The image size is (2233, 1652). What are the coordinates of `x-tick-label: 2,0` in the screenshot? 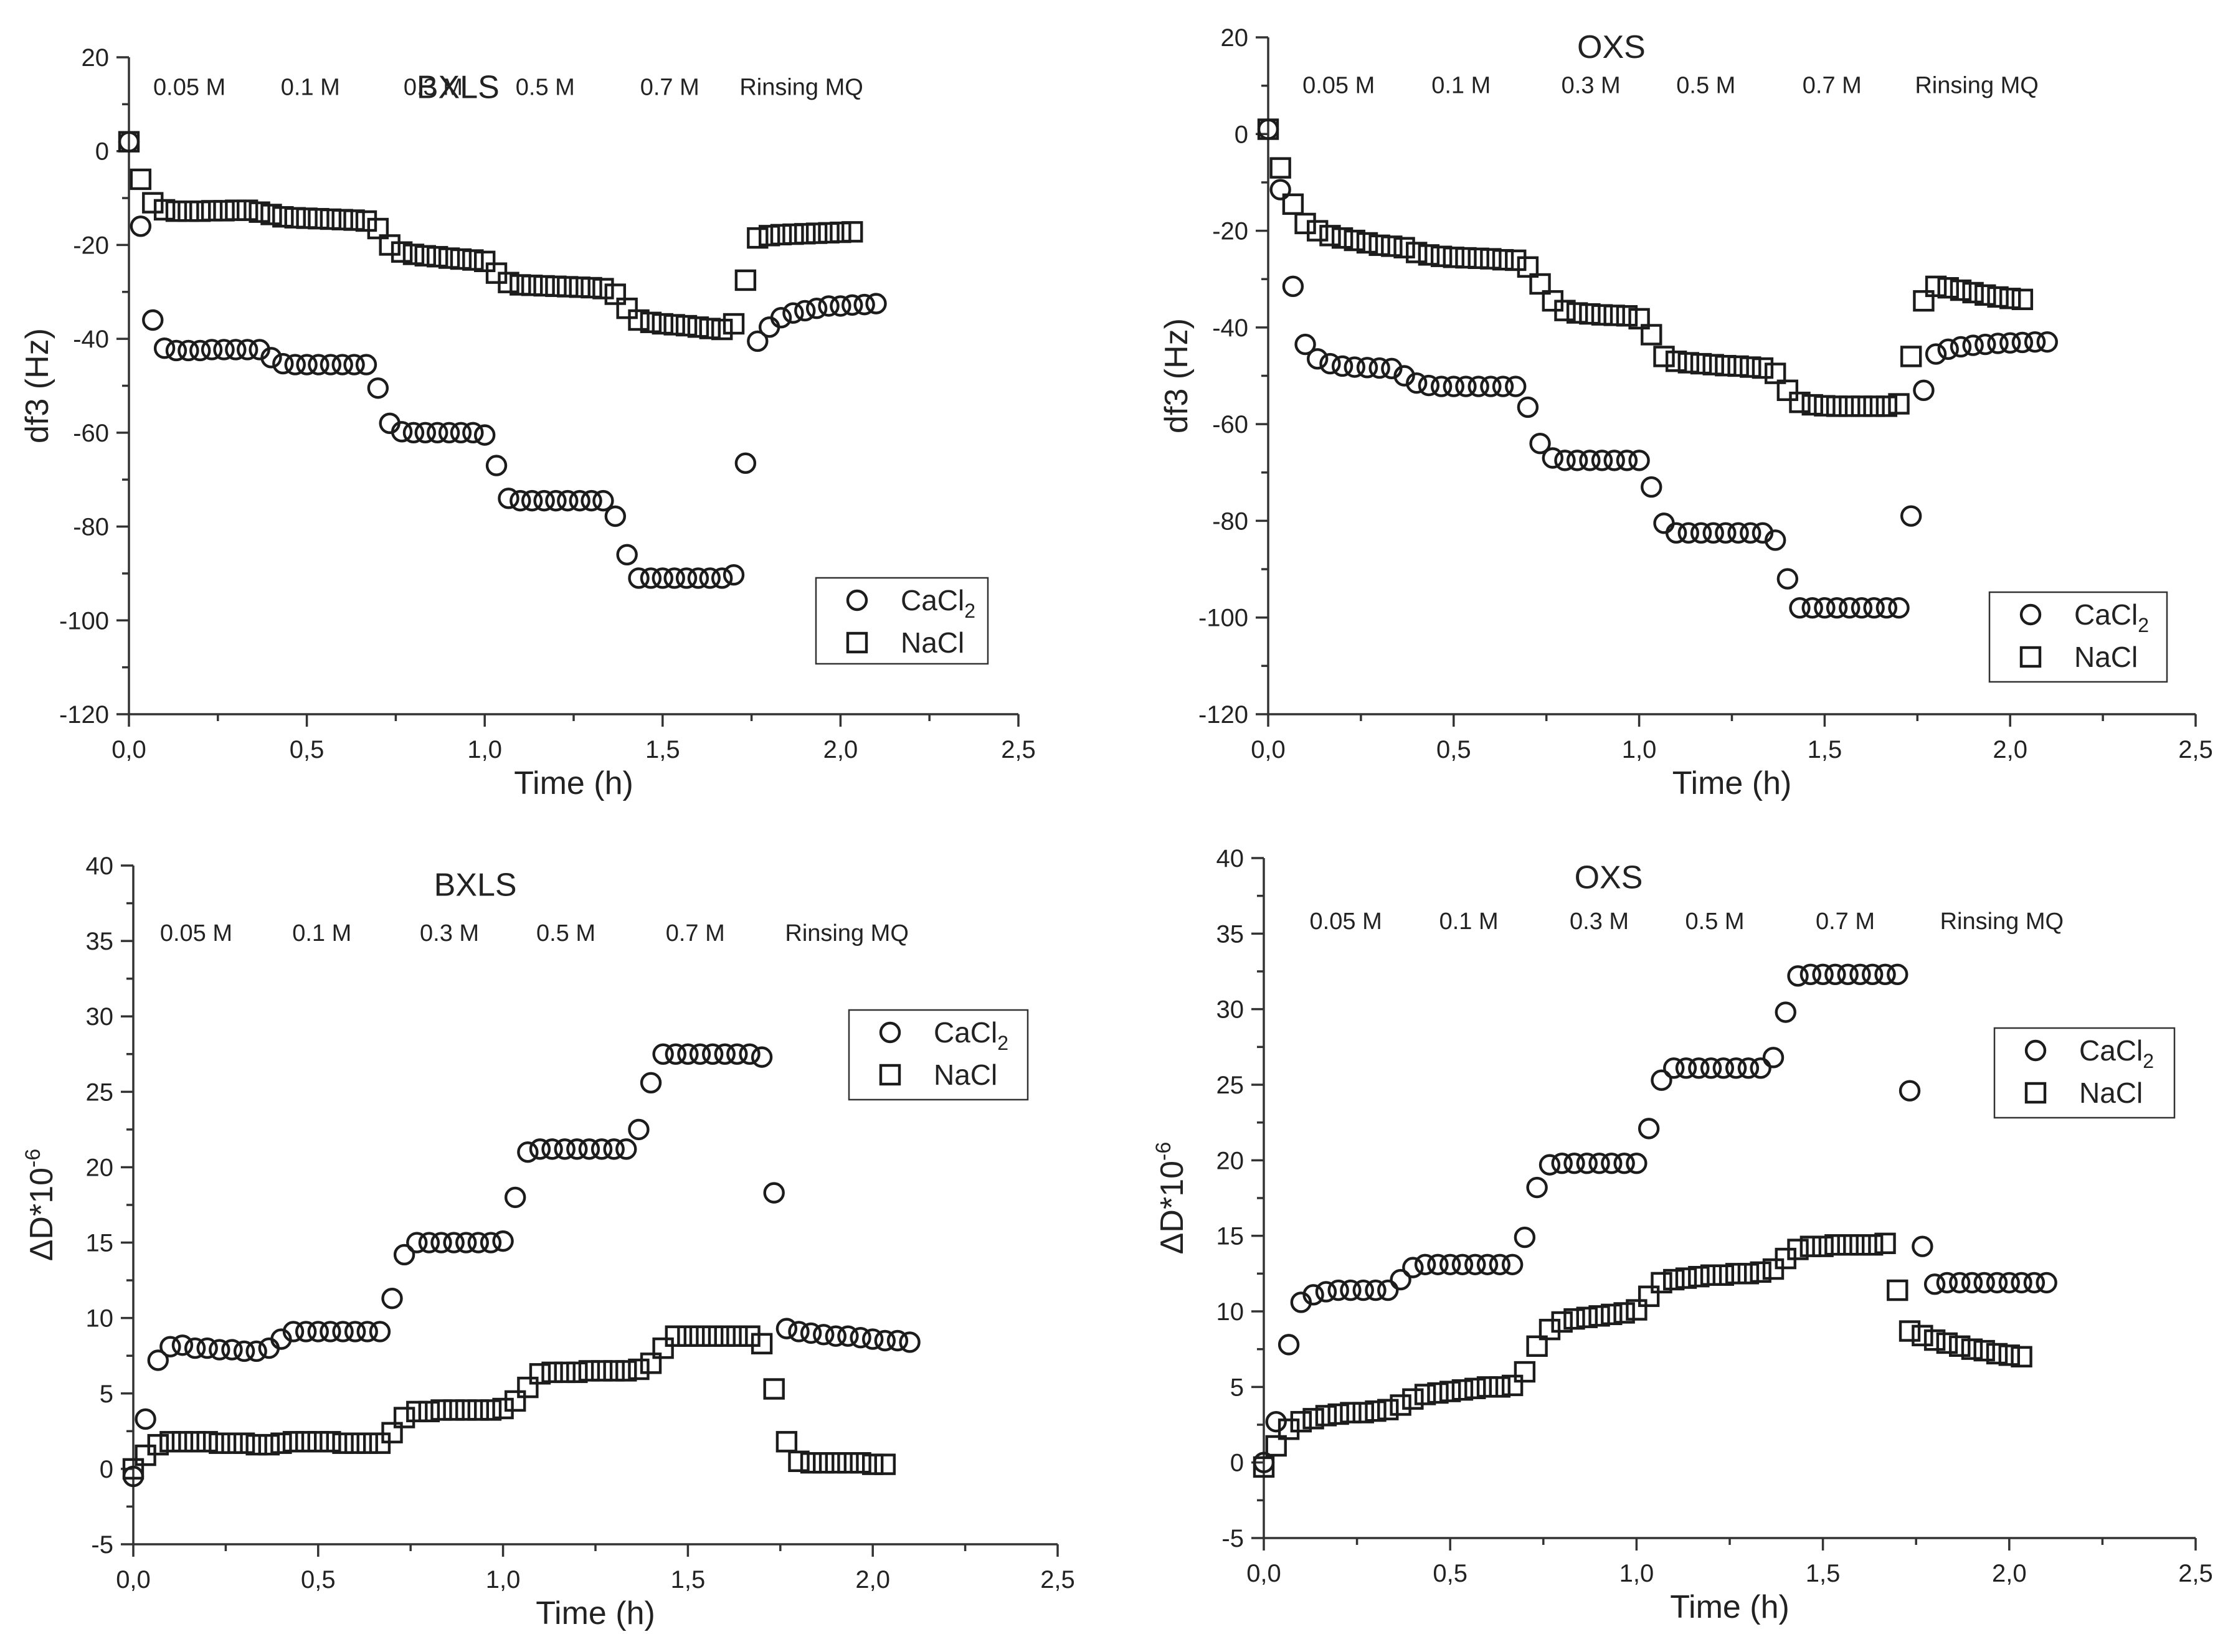 It's located at (2010, 749).